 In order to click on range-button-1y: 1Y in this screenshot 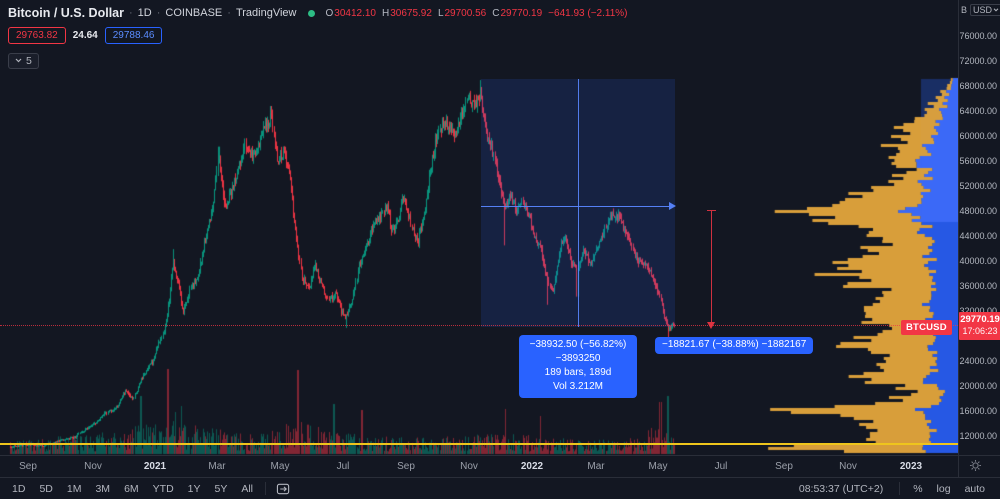, I will do `click(194, 488)`.